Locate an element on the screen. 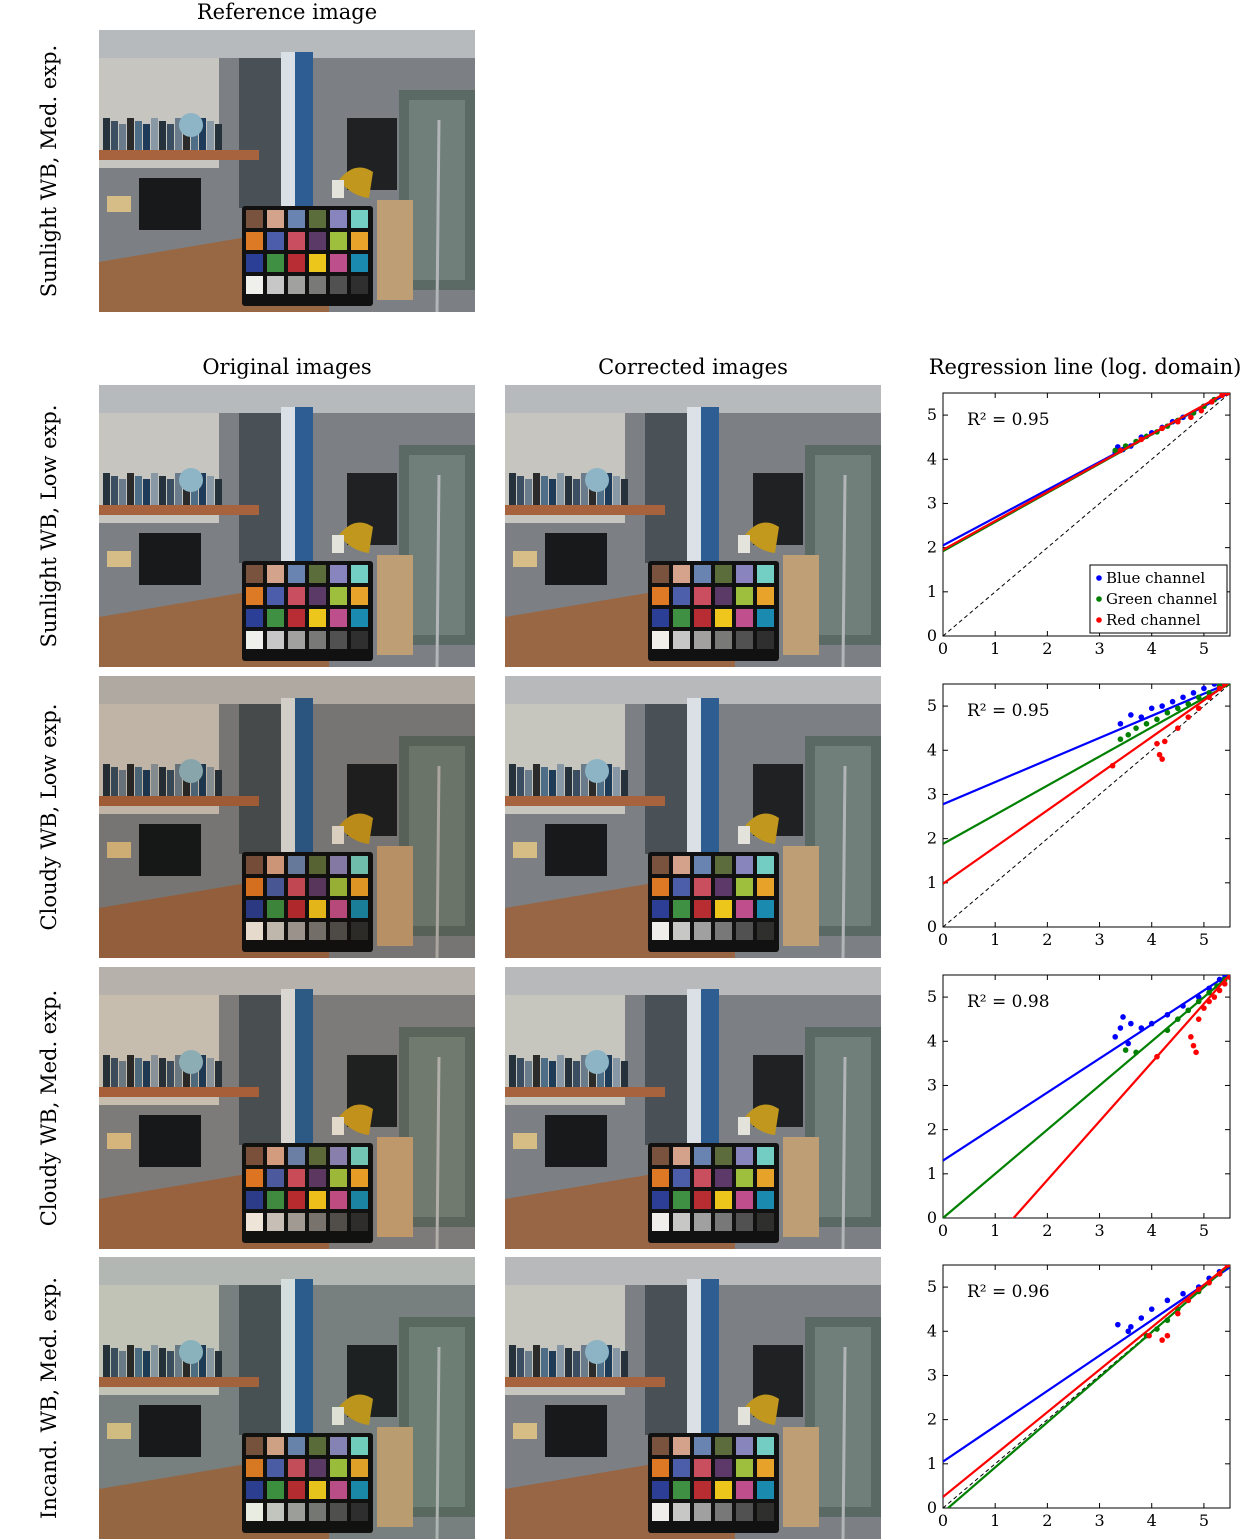 This screenshot has height=1539, width=1259. x-tick-label: 4 is located at coordinates (1152, 1520).